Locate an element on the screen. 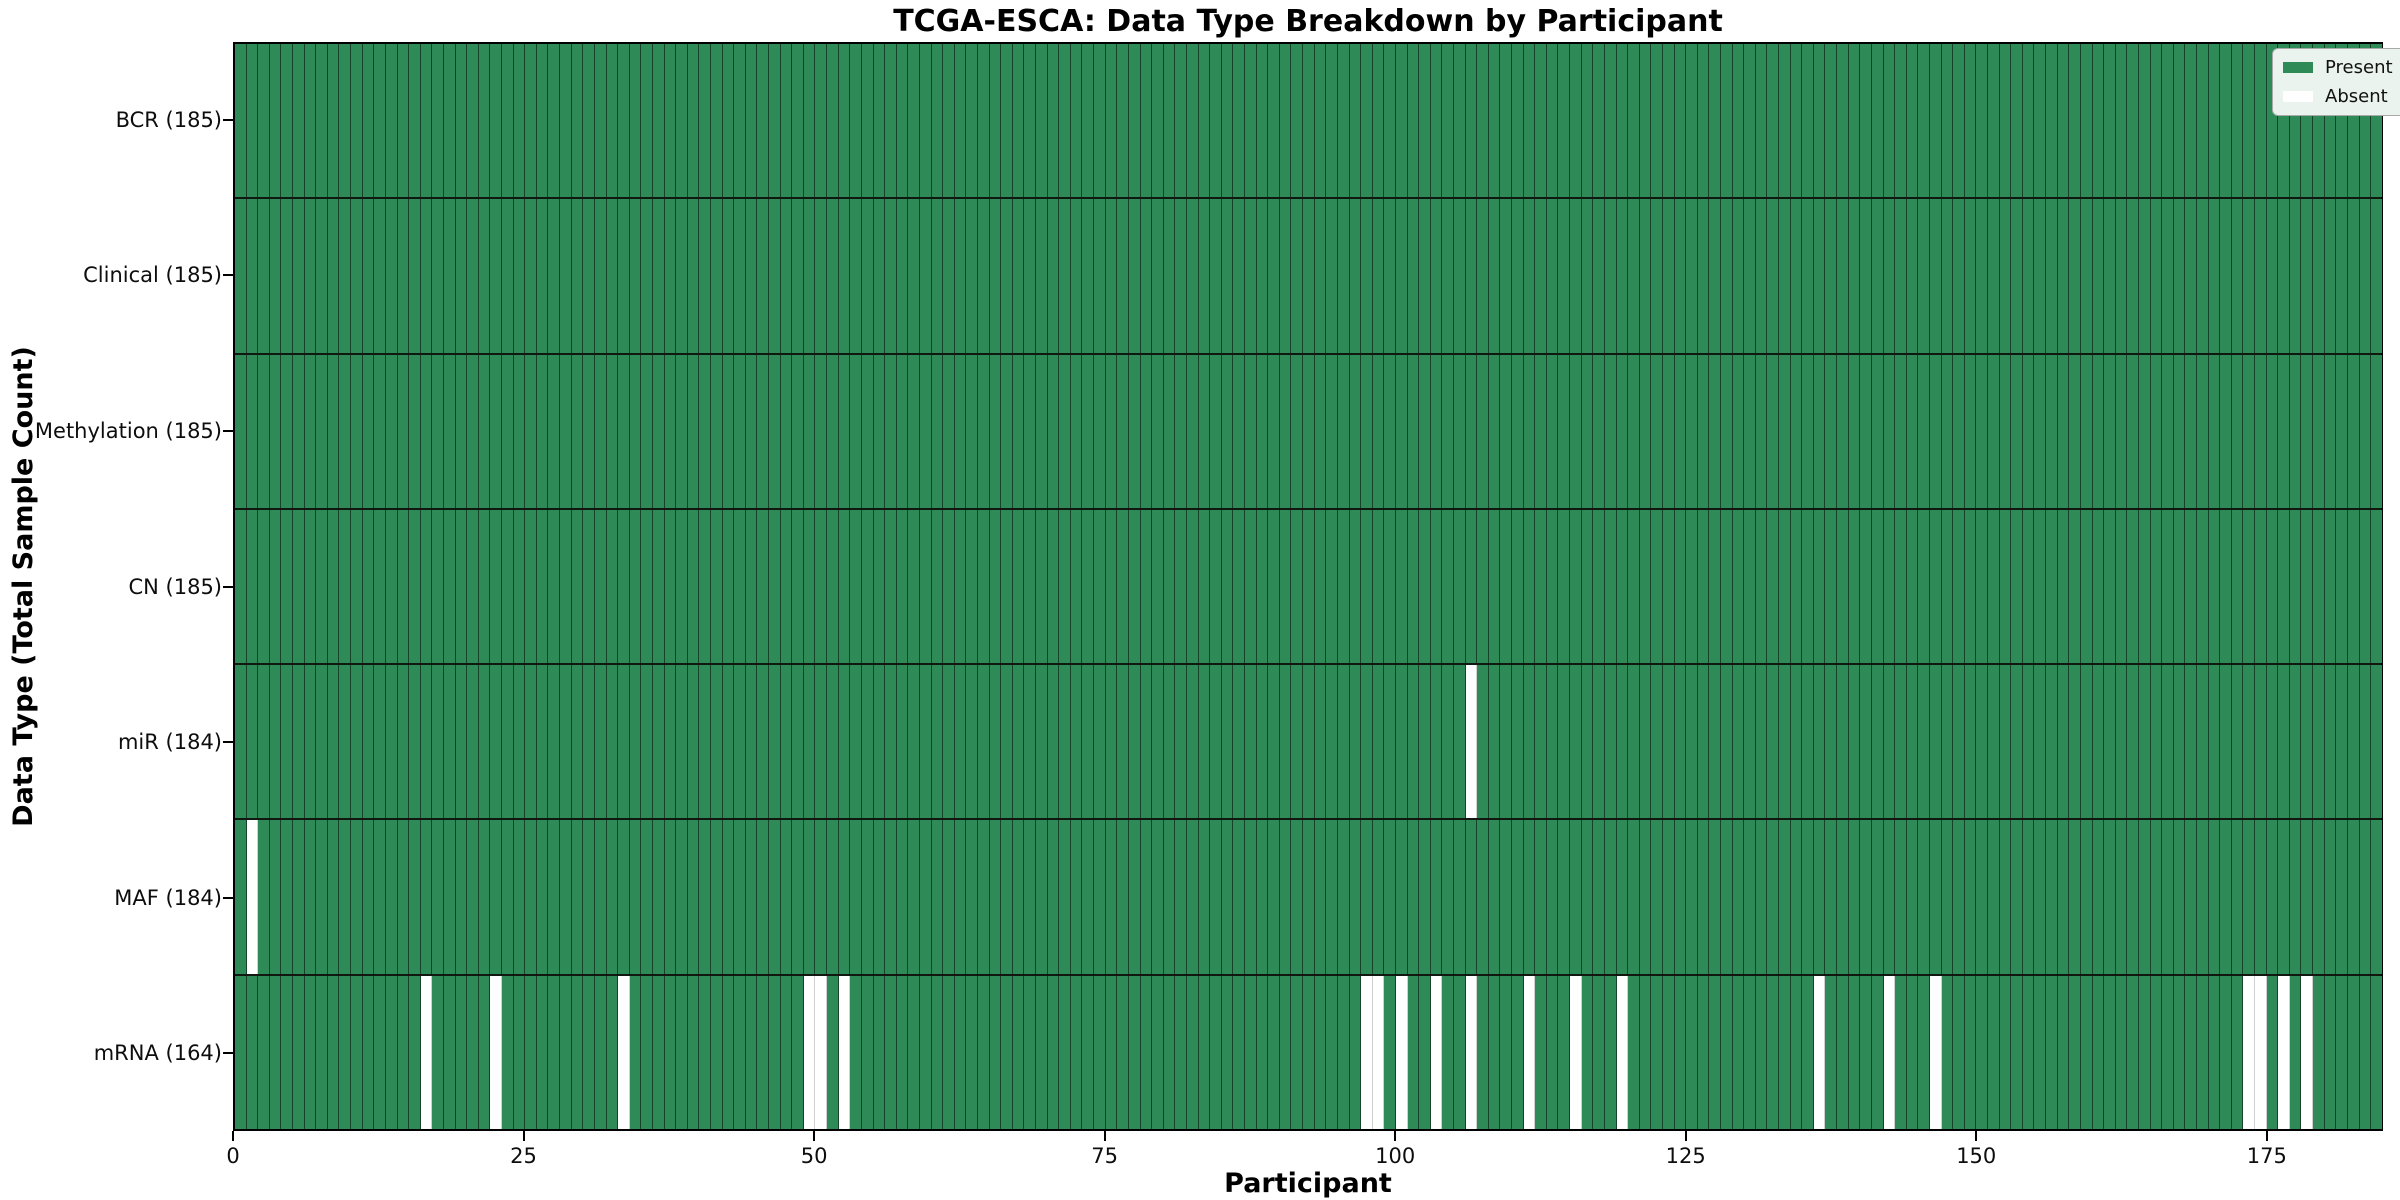 Image resolution: width=2400 pixels, height=1200 pixels. x-tick-label: 75 is located at coordinates (1104, 1156).